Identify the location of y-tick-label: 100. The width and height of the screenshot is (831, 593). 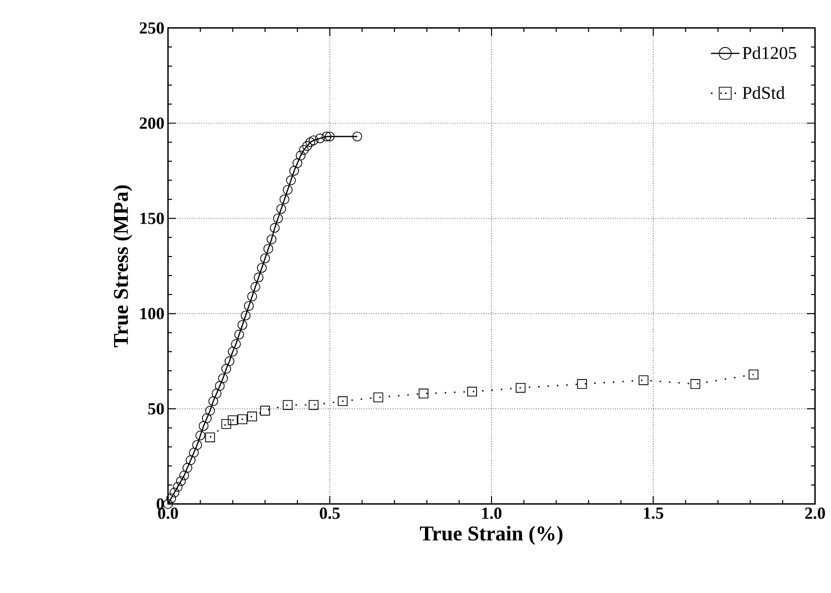
(152, 314).